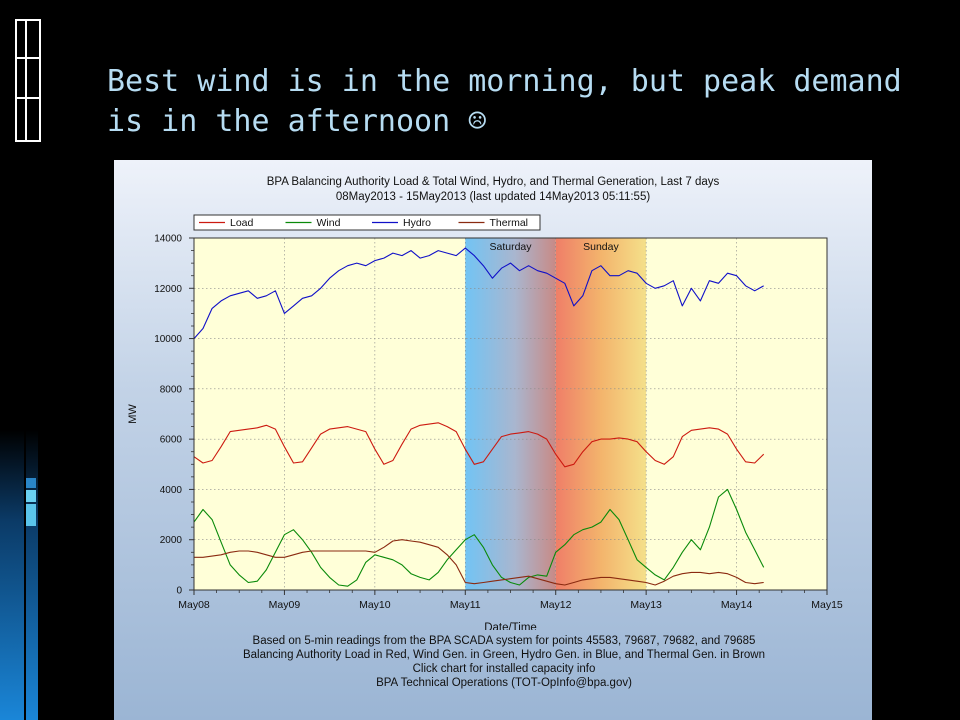 Image resolution: width=960 pixels, height=720 pixels. Describe the element at coordinates (375, 605) in the screenshot. I see `x-tick-label: May10` at that location.